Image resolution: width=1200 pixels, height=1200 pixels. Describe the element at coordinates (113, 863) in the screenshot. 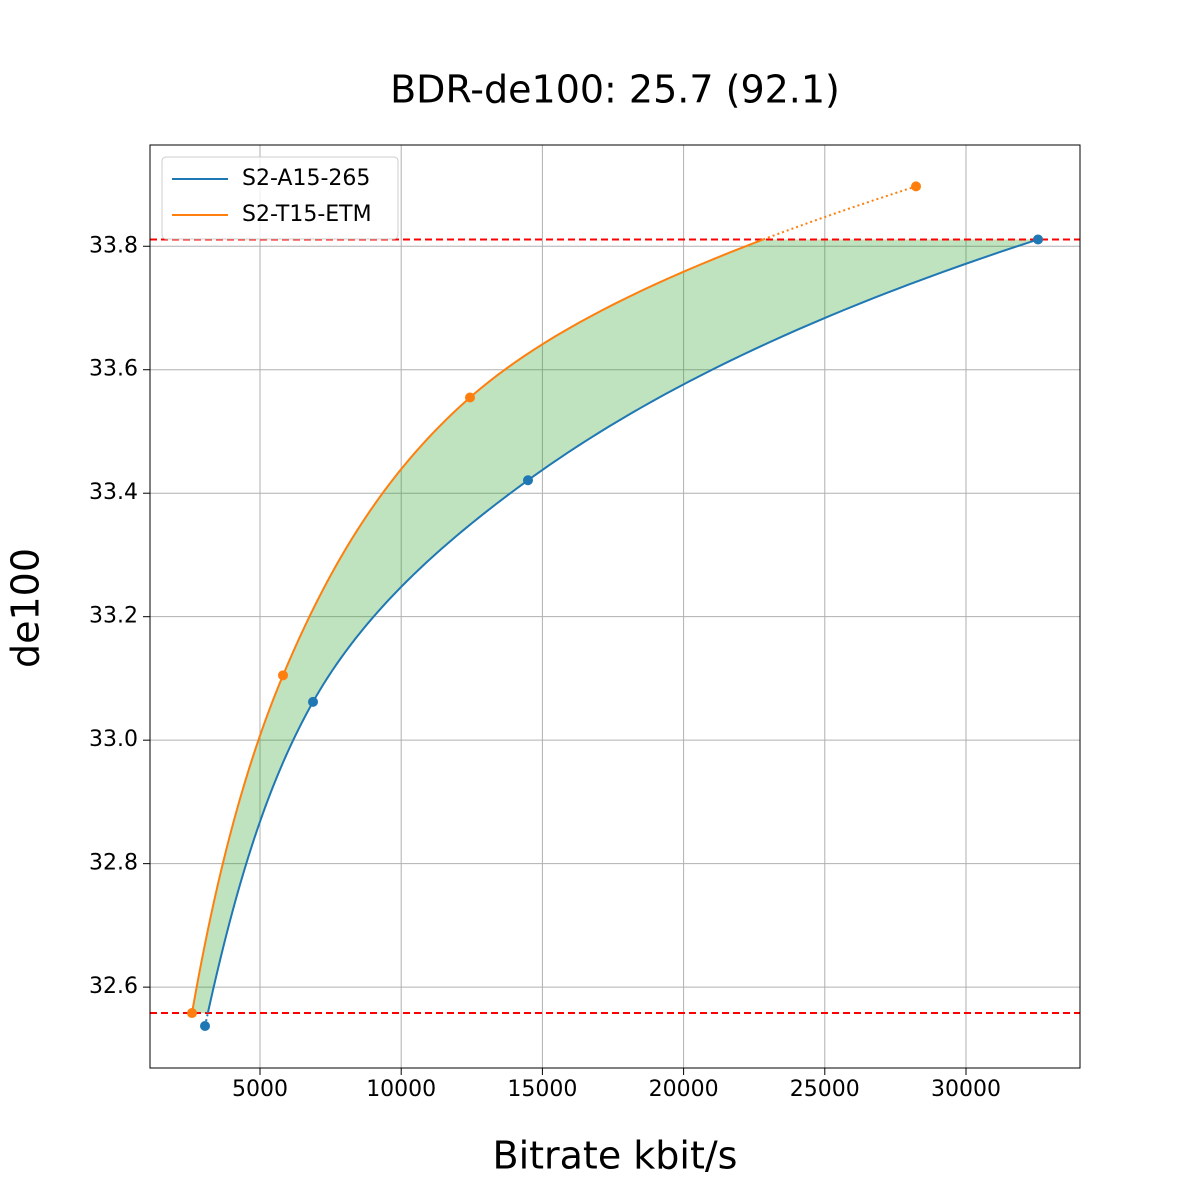

I see `y-tick-label: 32.8` at that location.